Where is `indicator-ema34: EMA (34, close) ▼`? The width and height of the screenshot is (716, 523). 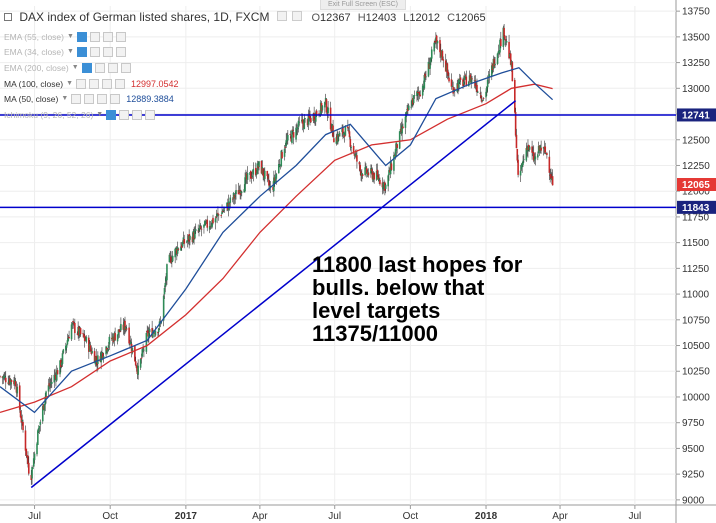 indicator-ema34: EMA (34, close) ▼ is located at coordinates (91, 53).